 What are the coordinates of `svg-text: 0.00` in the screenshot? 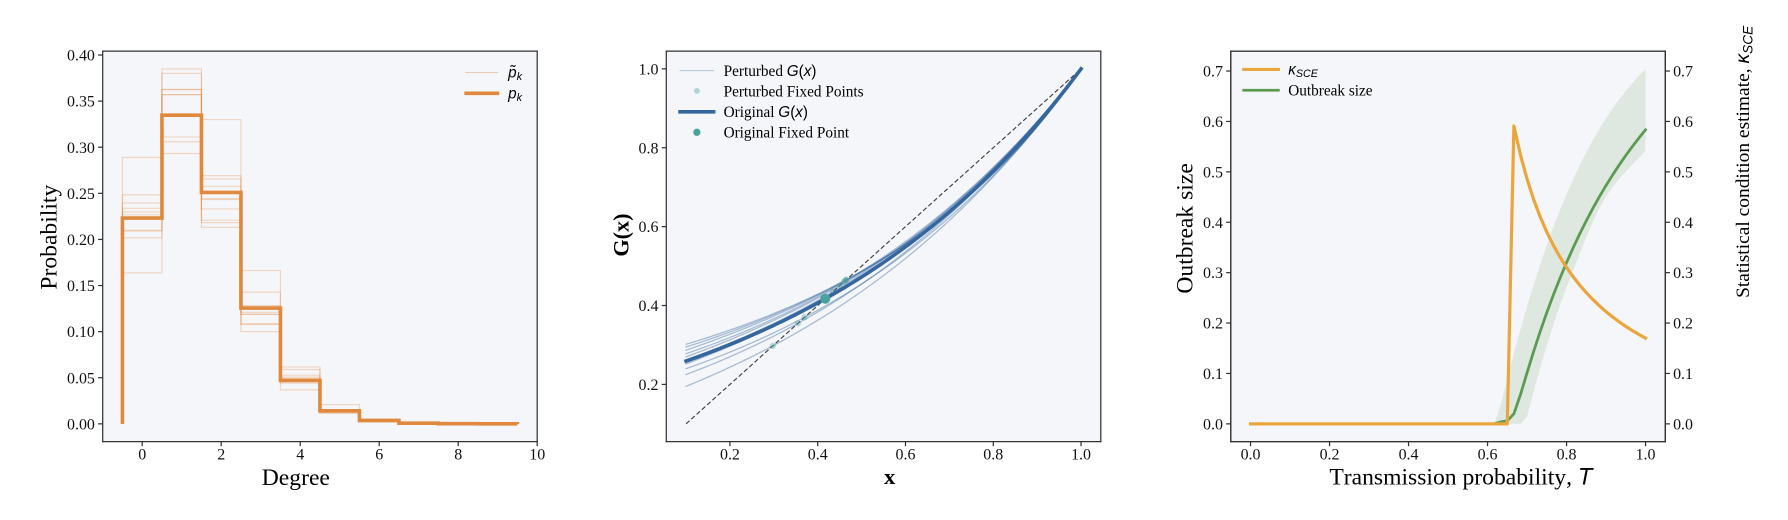 It's located at (81, 424).